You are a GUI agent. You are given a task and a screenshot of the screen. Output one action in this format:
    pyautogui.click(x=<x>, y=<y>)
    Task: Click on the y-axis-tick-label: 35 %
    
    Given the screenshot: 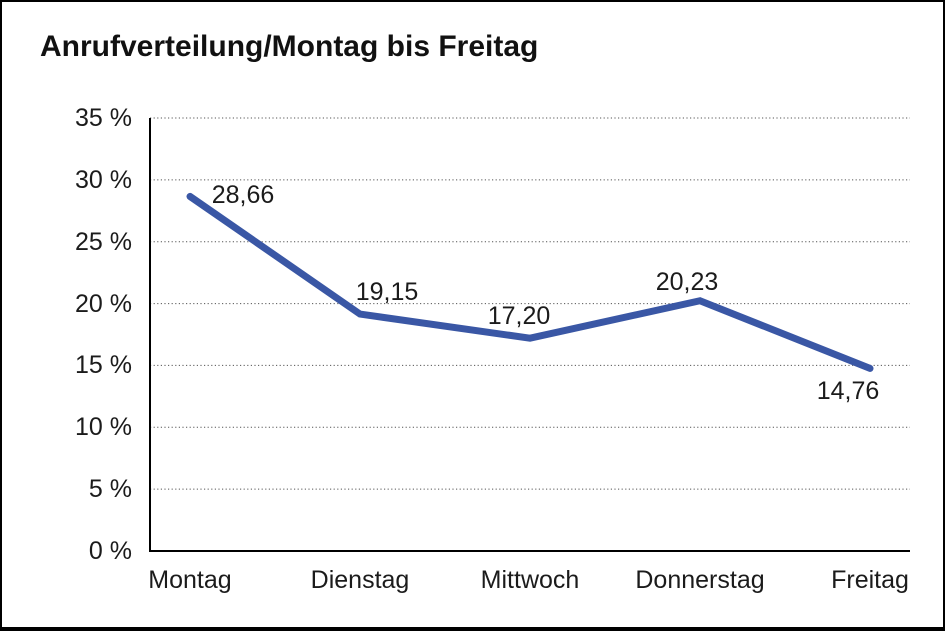 What is the action you would take?
    pyautogui.click(x=103, y=118)
    